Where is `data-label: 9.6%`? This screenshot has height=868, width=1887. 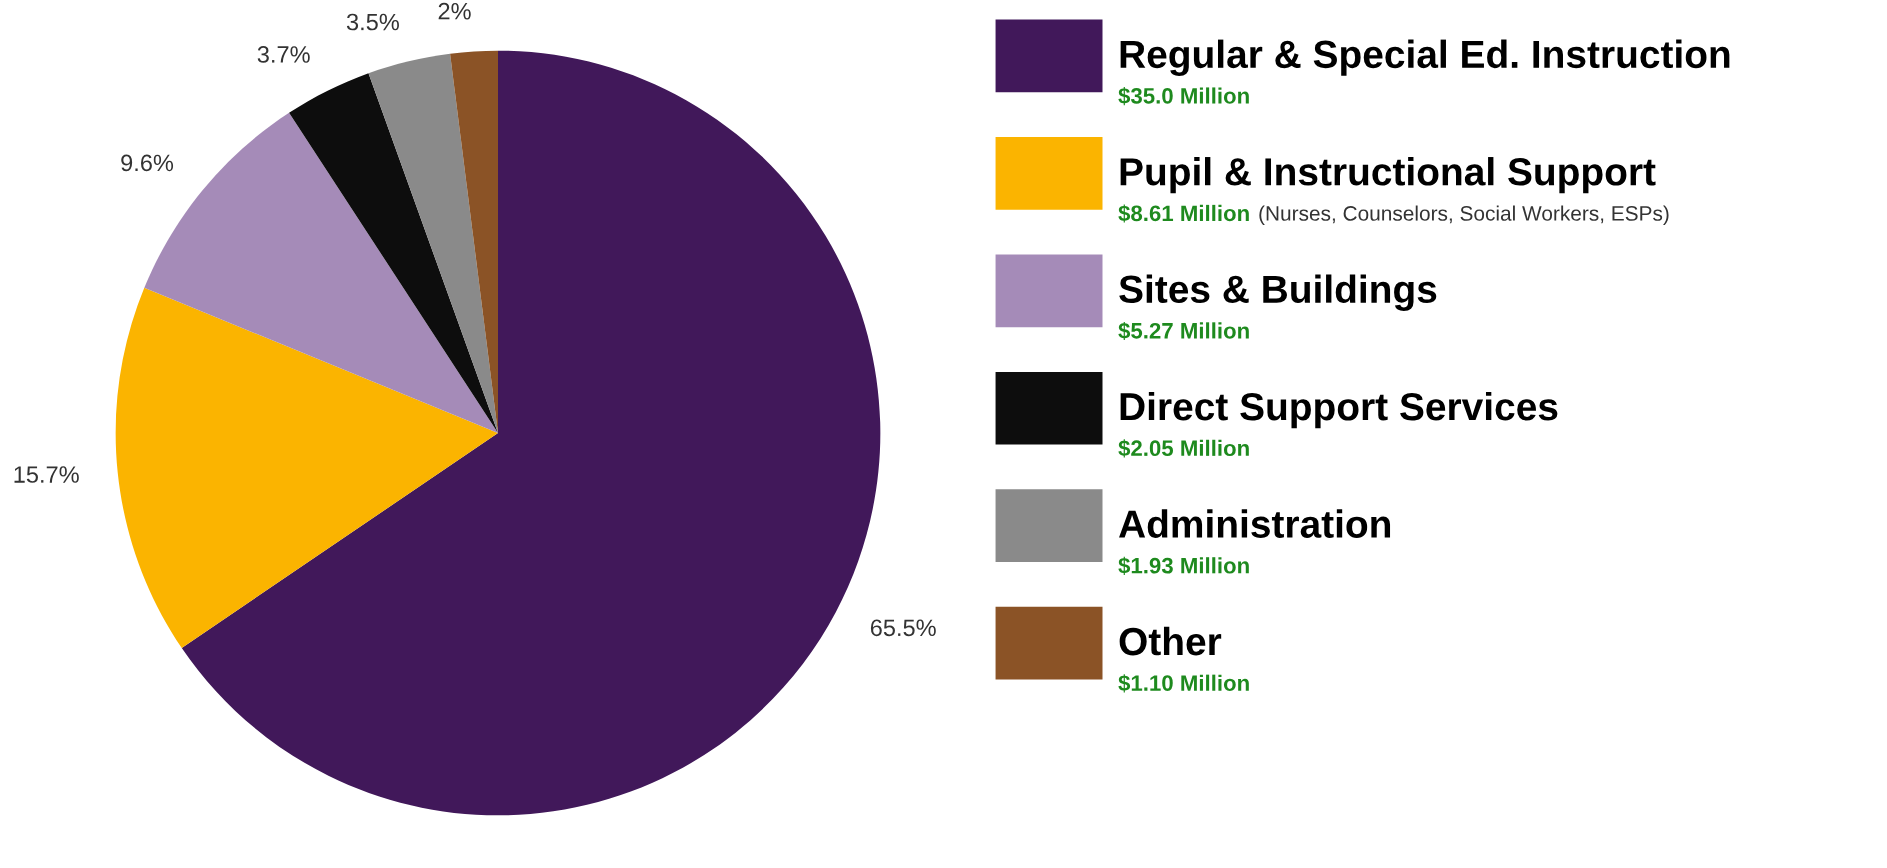 data-label: 9.6% is located at coordinates (147, 163).